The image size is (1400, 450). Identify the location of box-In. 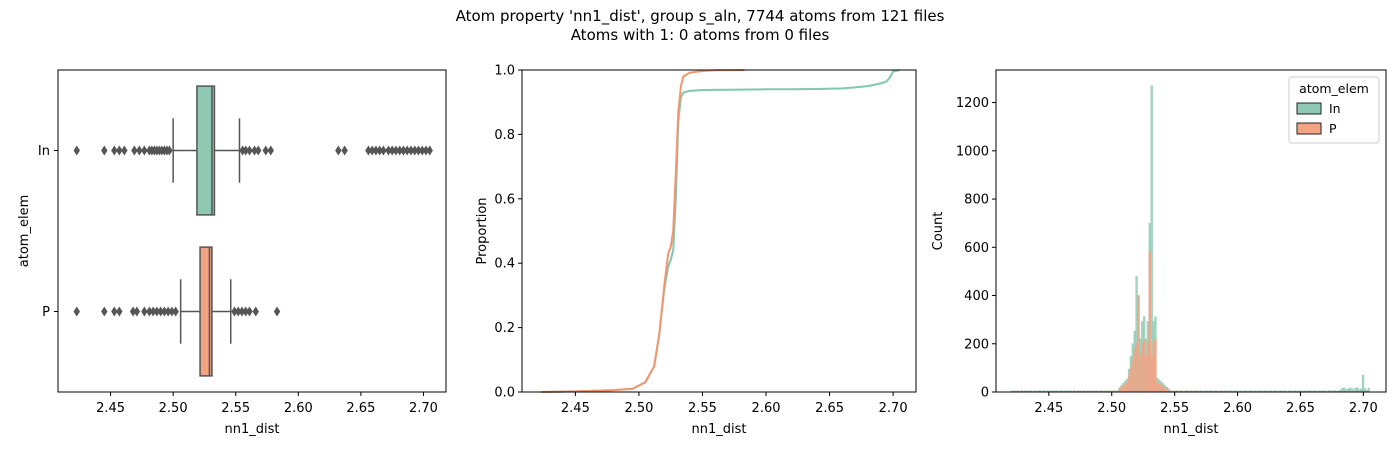
(206, 150).